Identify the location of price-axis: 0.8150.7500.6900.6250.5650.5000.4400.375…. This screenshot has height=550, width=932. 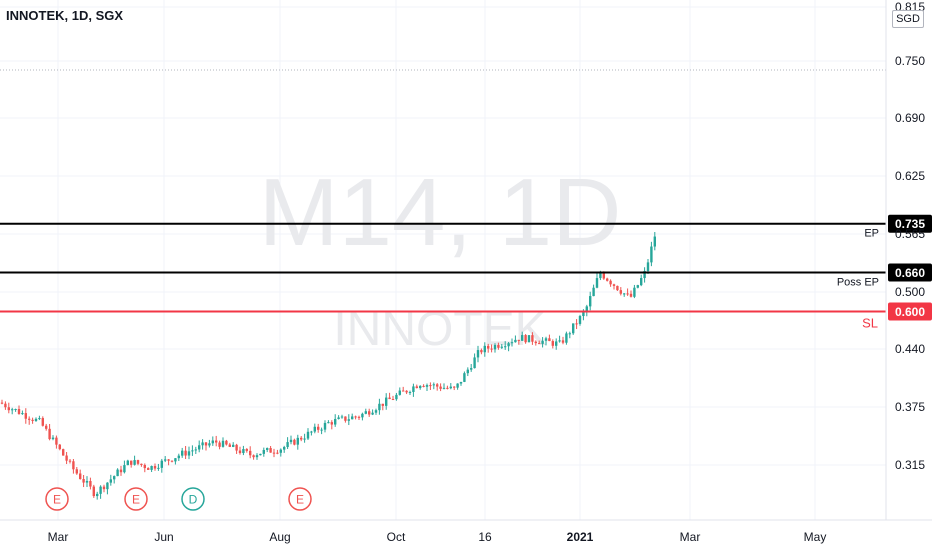
(905, 260).